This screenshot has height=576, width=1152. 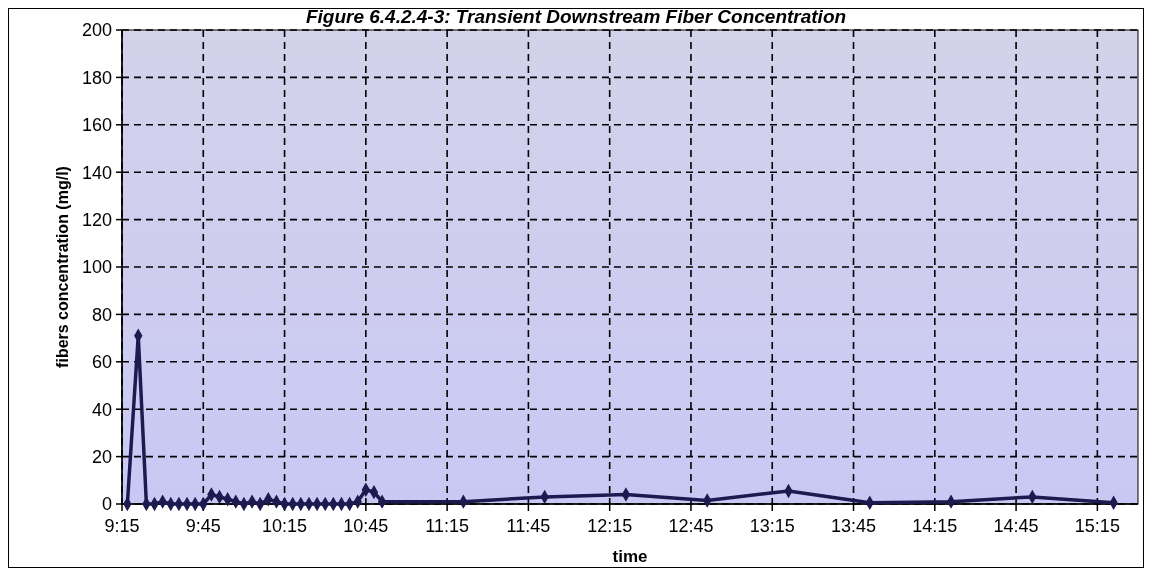 I want to click on y-tick-label: 160, so click(x=96, y=125).